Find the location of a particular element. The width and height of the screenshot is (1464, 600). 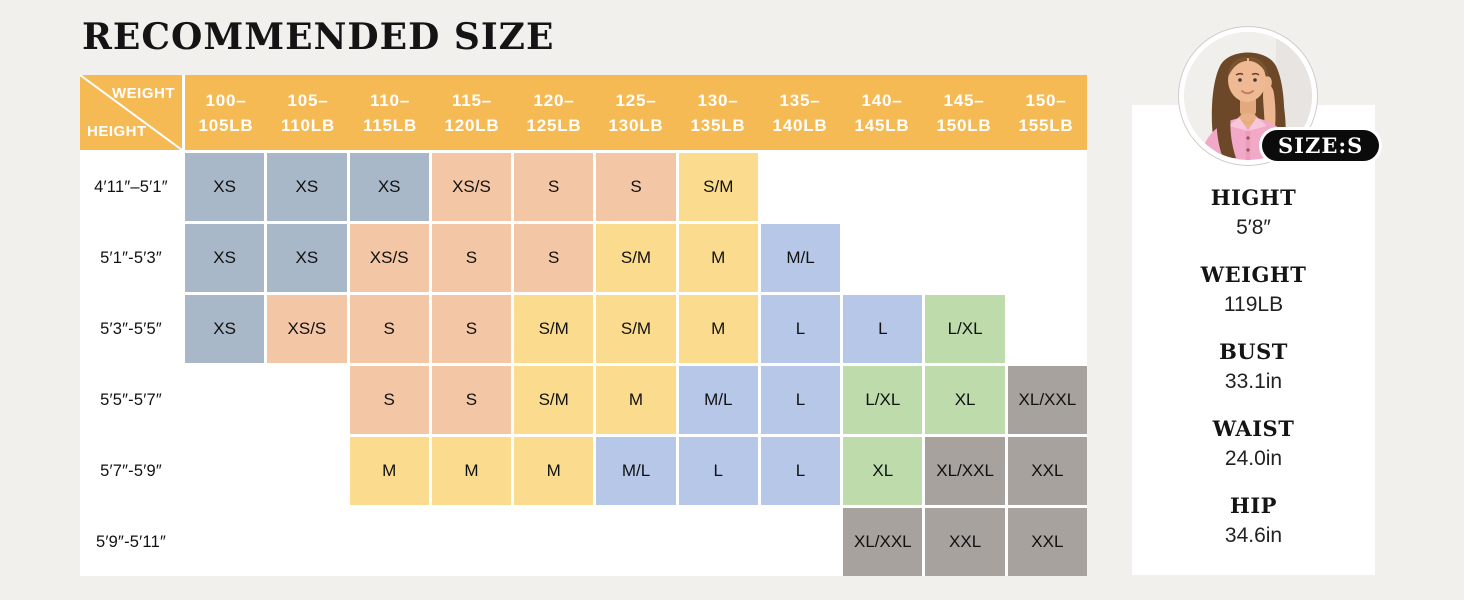

height-row-label: 5′3″-5′5″ is located at coordinates (131, 328).